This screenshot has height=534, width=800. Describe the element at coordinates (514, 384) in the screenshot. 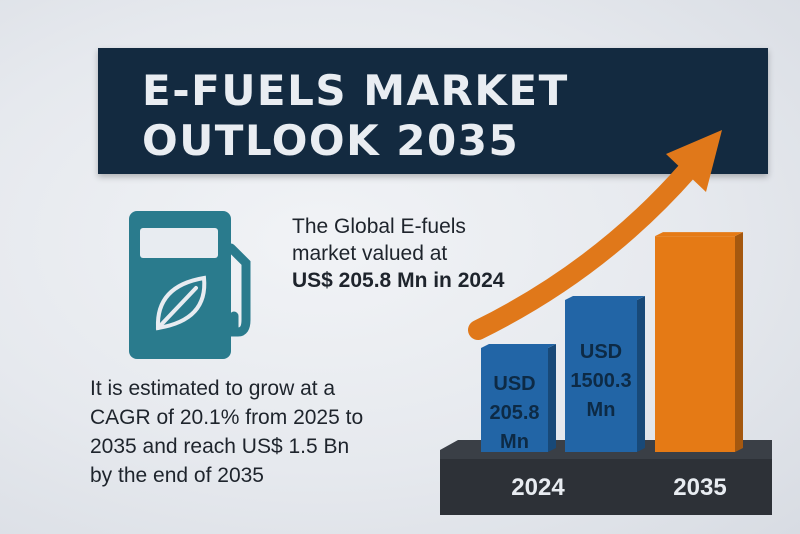

I see `bar-1-label-line-1: USD` at that location.